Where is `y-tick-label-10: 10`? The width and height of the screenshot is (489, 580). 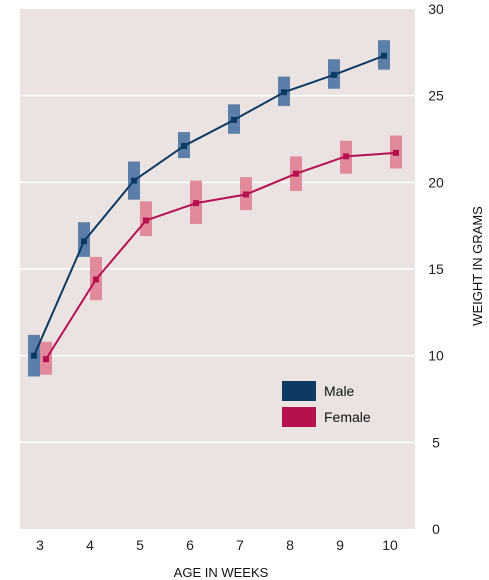 y-tick-label-10: 10 is located at coordinates (436, 356).